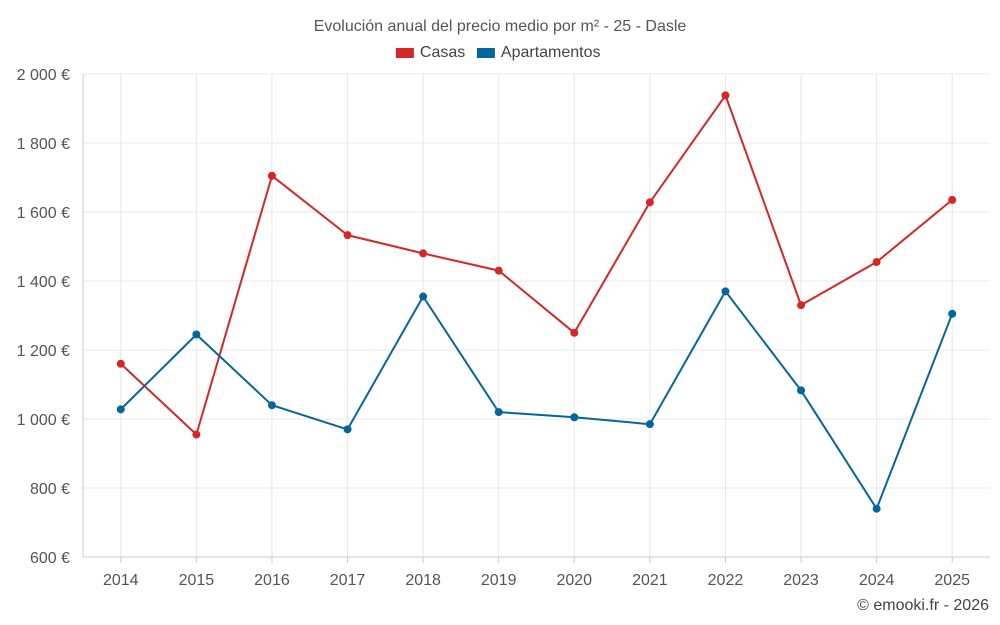 This screenshot has width=1000, height=625. Describe the element at coordinates (348, 580) in the screenshot. I see `x-tick-label: 2017` at that location.